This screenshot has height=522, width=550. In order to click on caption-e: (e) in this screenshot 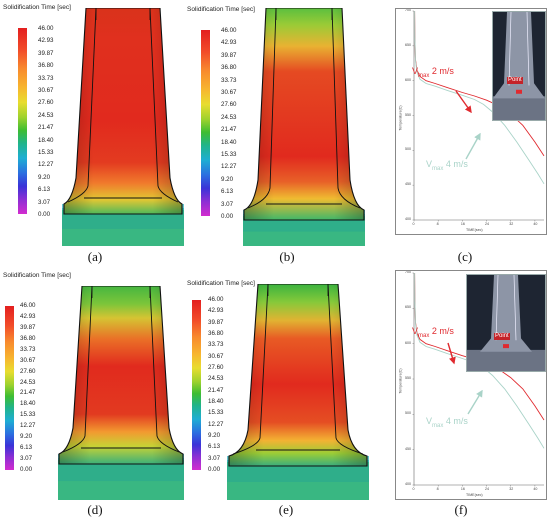, I will do `click(286, 509)`.